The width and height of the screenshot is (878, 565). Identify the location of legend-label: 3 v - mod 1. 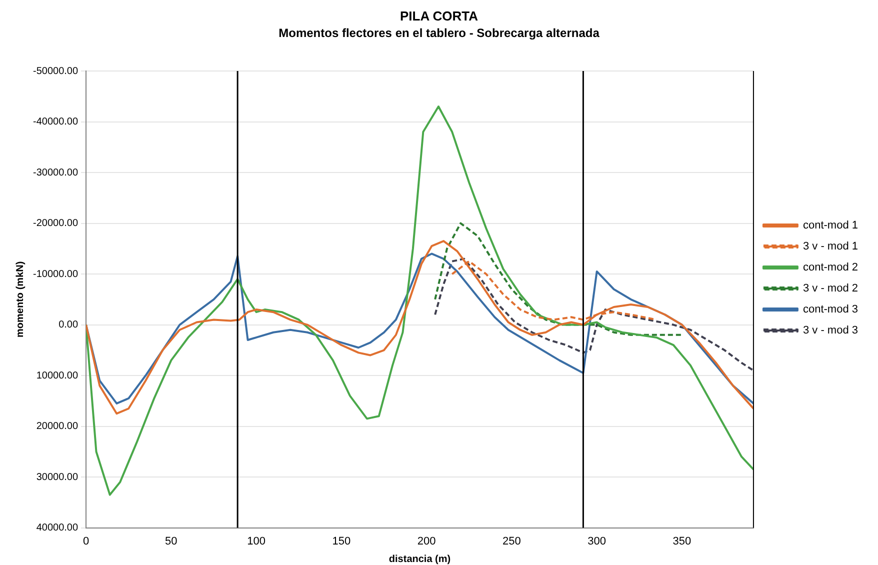
(830, 246).